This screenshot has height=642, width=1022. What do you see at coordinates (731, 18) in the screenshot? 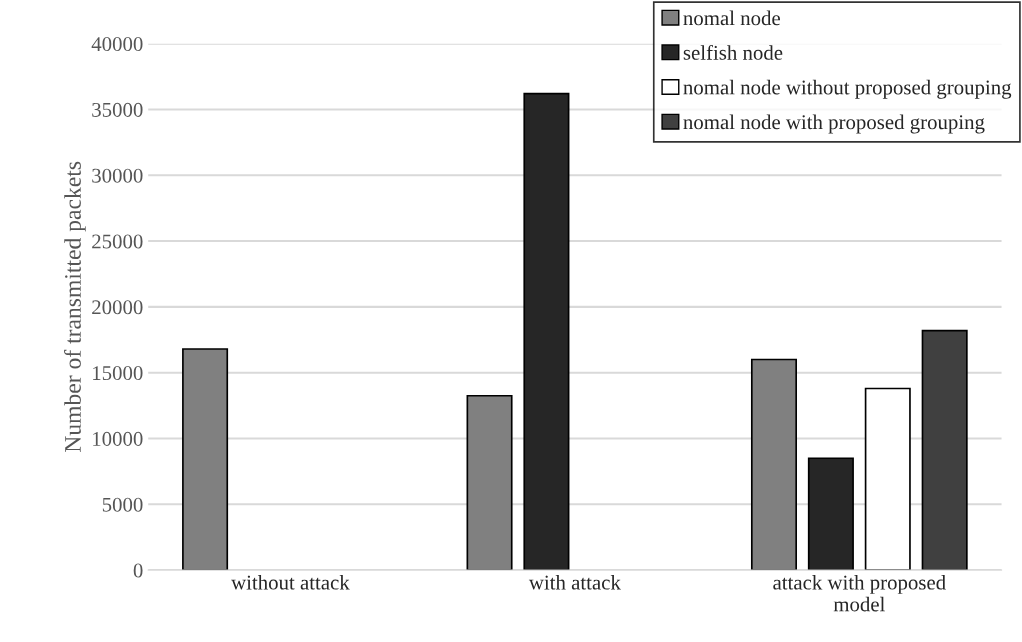
I see `legend-label: nomal node` at bounding box center [731, 18].